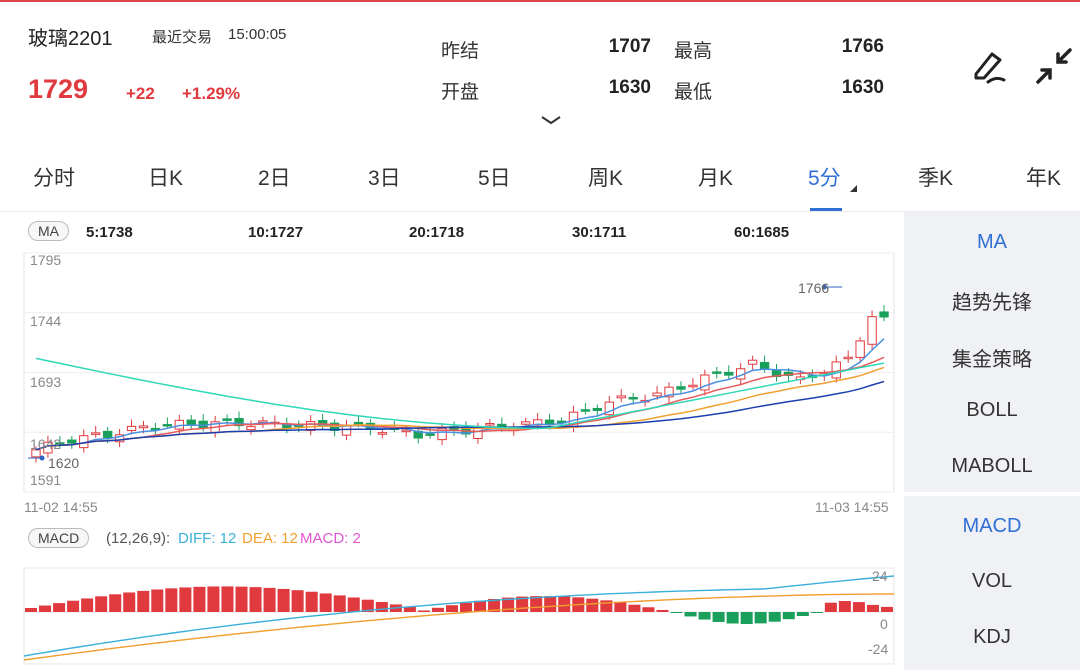  I want to click on ma60-line, so click(460, 393).